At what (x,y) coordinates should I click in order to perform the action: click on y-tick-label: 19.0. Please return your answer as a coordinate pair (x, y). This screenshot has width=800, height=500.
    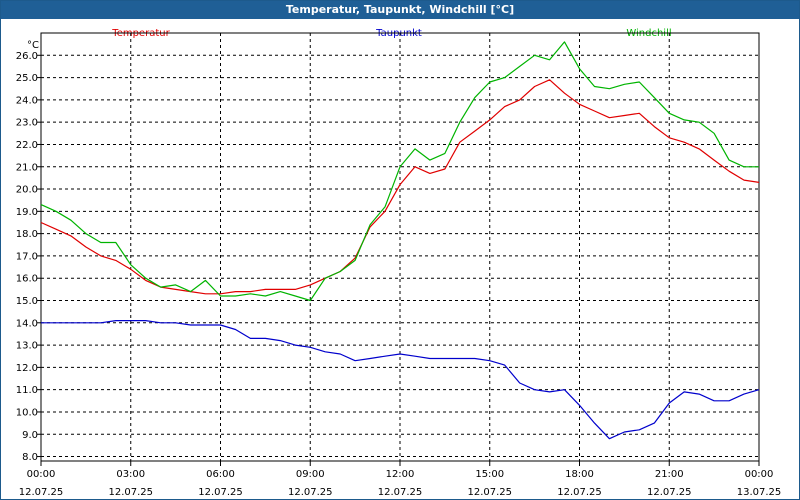
    Looking at the image, I should click on (27, 212).